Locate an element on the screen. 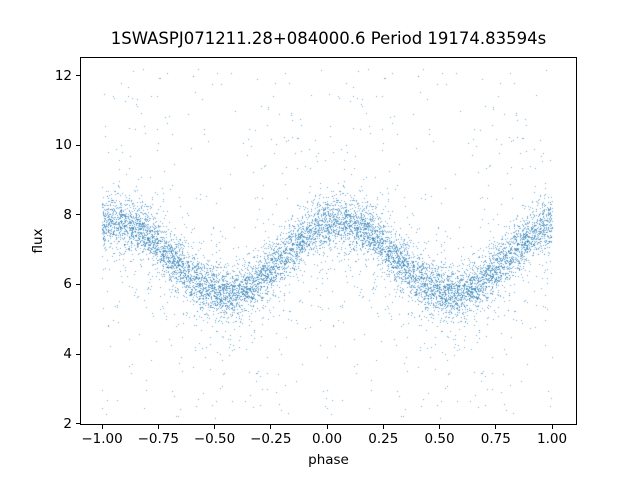 The width and height of the screenshot is (640, 480). y-axis-label: flux is located at coordinates (38, 241).